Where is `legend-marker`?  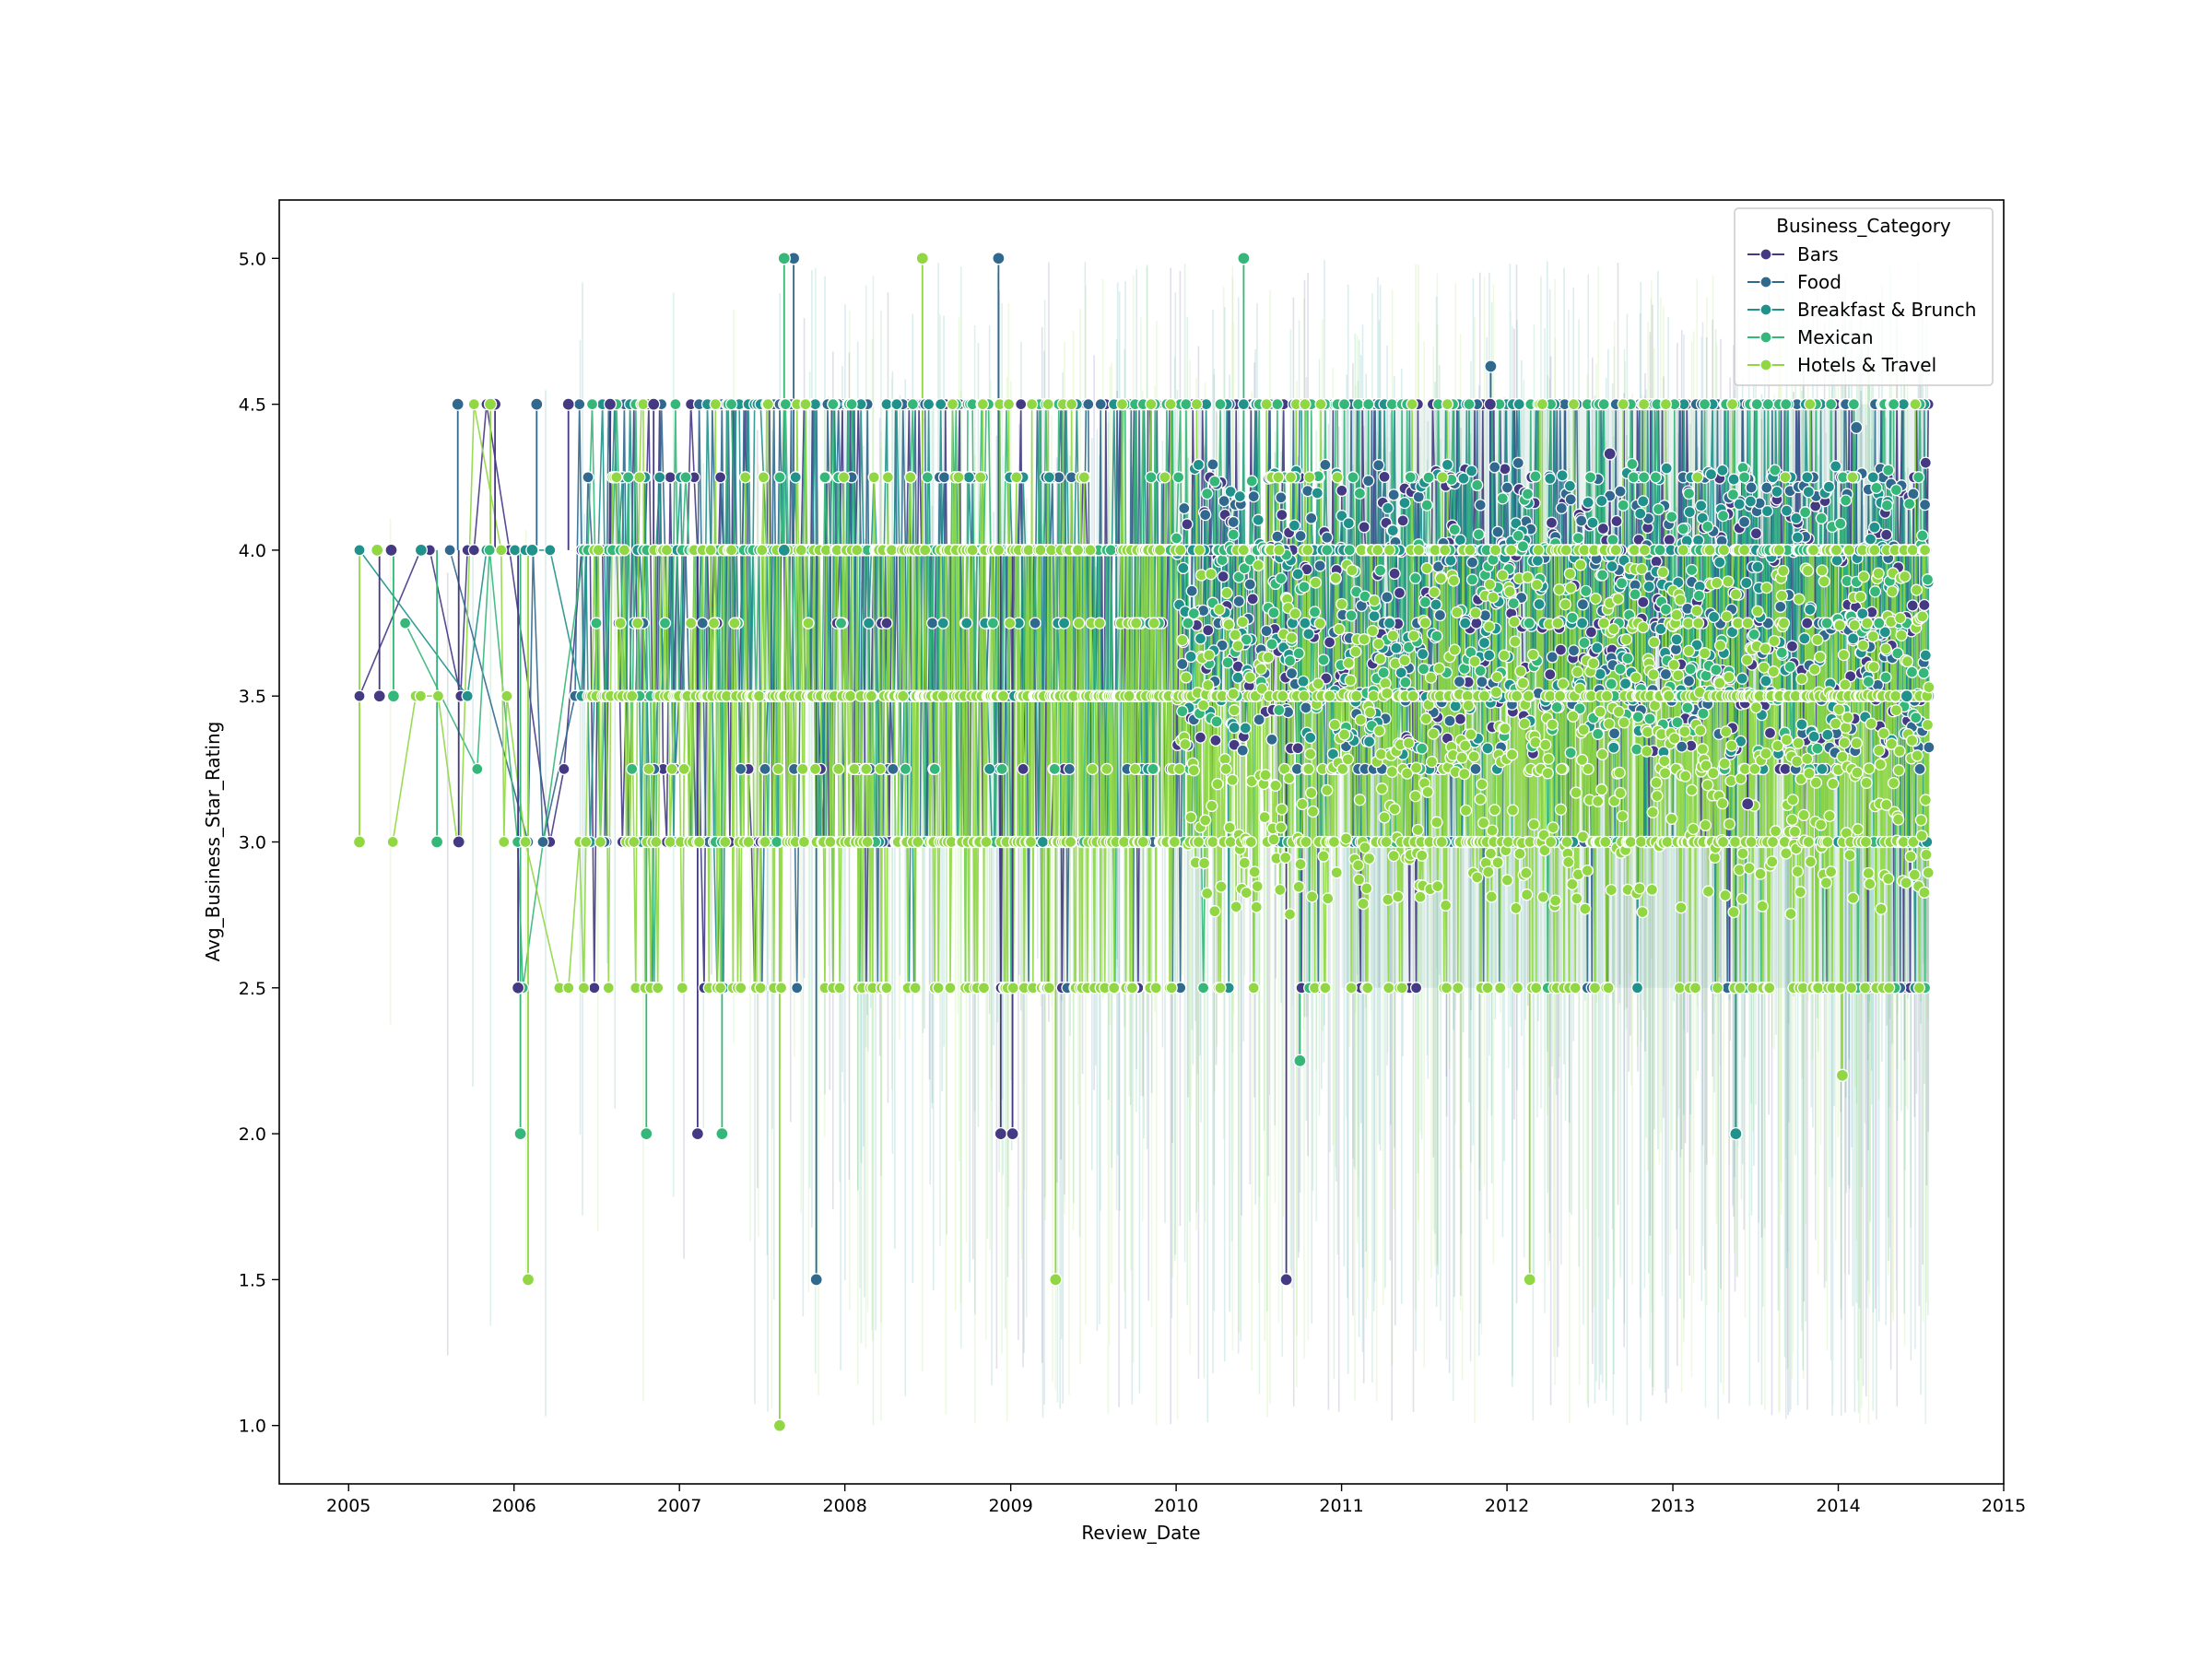
legend-marker is located at coordinates (1765, 337).